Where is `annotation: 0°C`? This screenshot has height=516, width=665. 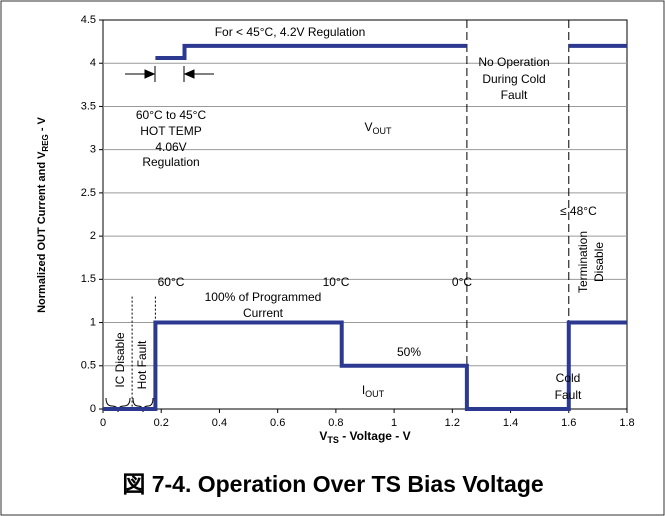
annotation: 0°C is located at coordinates (462, 282).